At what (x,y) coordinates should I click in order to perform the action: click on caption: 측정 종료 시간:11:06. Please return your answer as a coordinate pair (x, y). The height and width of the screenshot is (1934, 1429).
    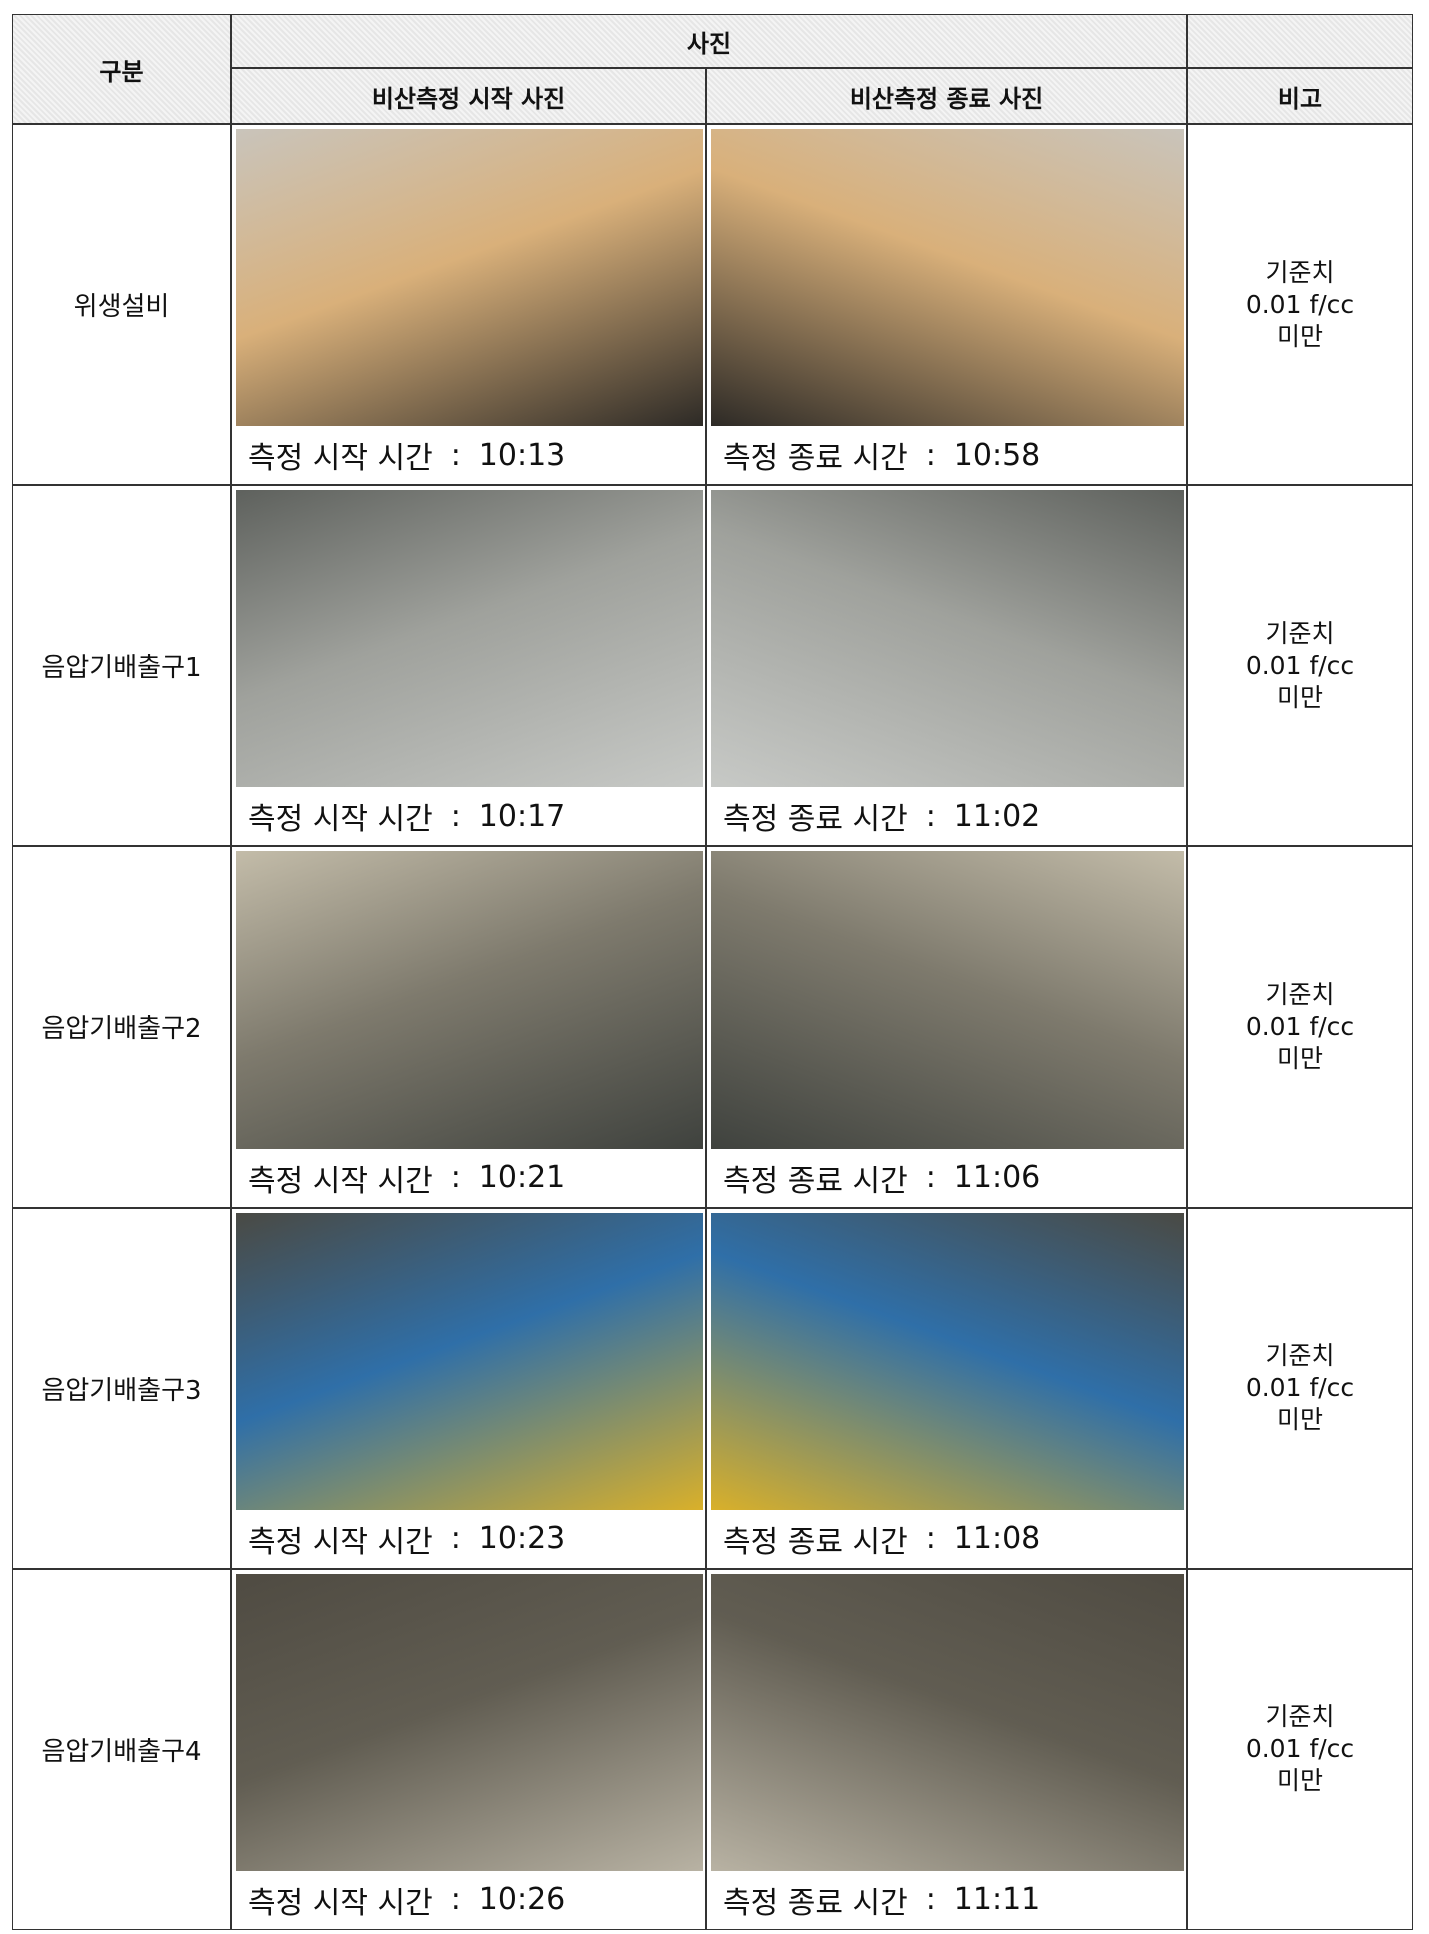
    Looking at the image, I should click on (947, 1178).